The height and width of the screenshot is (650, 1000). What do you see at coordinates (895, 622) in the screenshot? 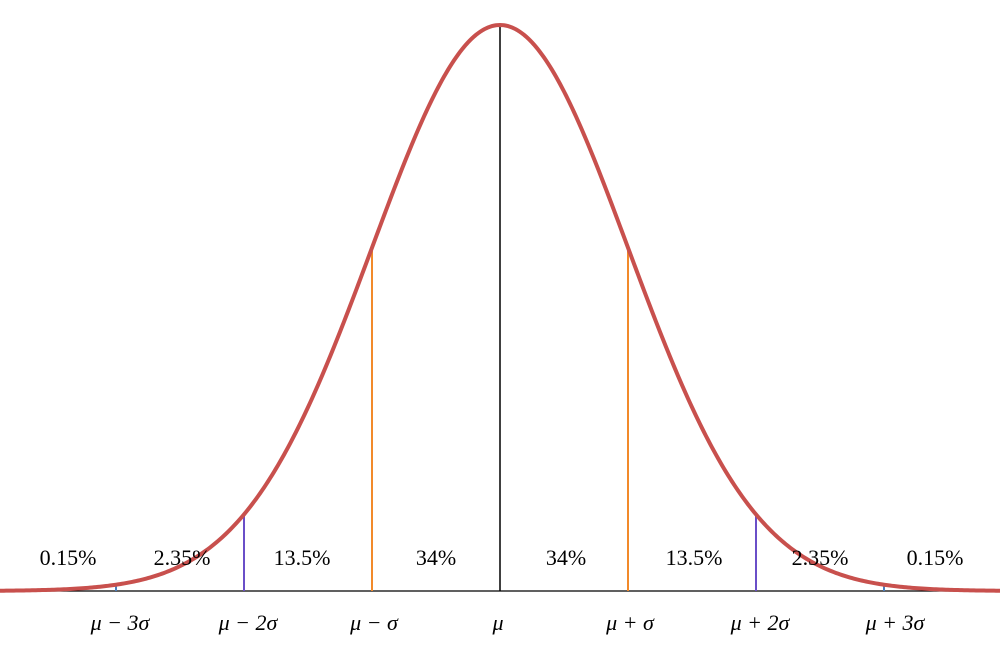
I see `axis-label: μ + 3σ` at bounding box center [895, 622].